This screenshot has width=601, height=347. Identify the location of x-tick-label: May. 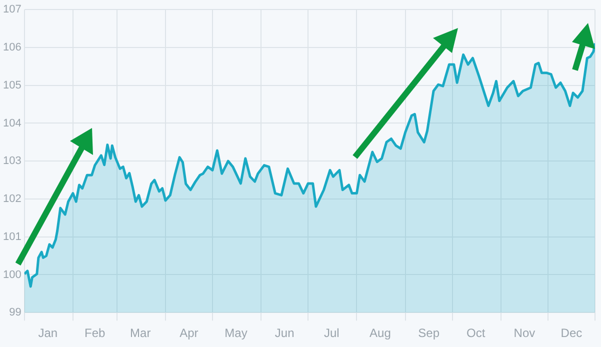
(236, 333).